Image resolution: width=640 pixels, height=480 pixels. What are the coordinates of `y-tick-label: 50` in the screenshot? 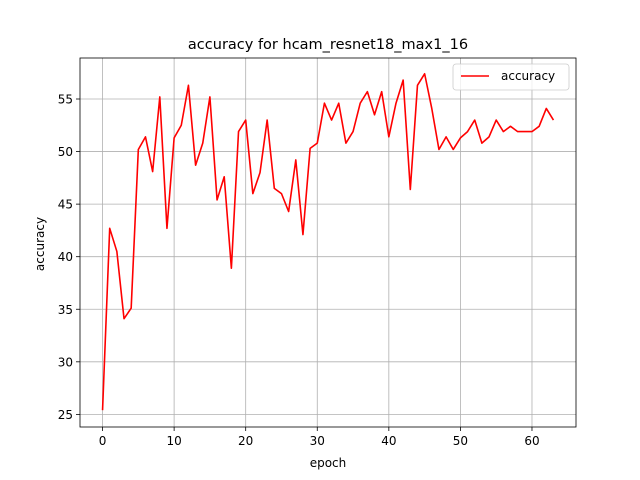 It's located at (65, 152).